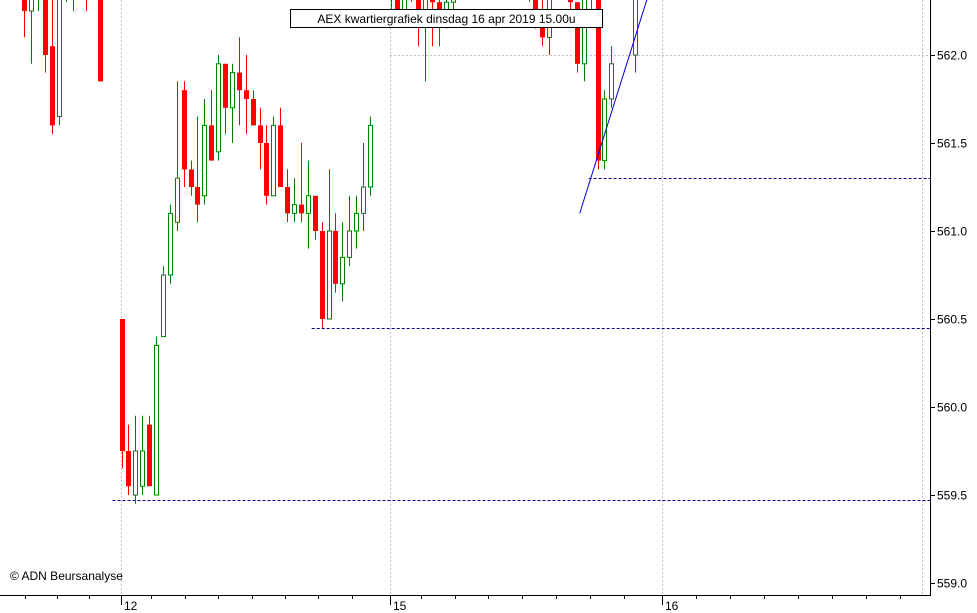 The height and width of the screenshot is (613, 977). What do you see at coordinates (463, 604) in the screenshot?
I see `x-axis: 12 15 16` at bounding box center [463, 604].